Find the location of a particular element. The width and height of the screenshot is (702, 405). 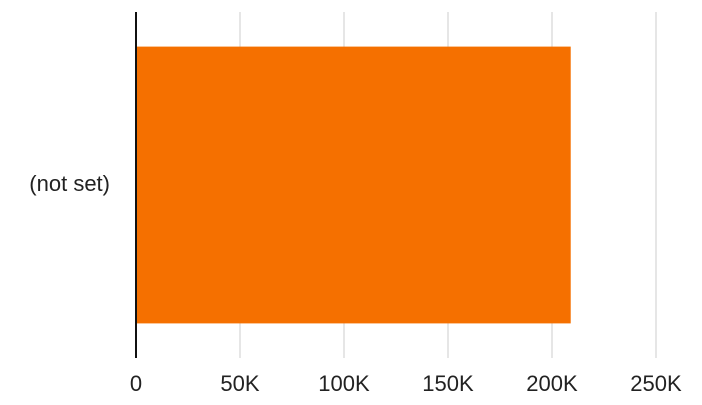

x-tick-label-2: 100K is located at coordinates (344, 383).